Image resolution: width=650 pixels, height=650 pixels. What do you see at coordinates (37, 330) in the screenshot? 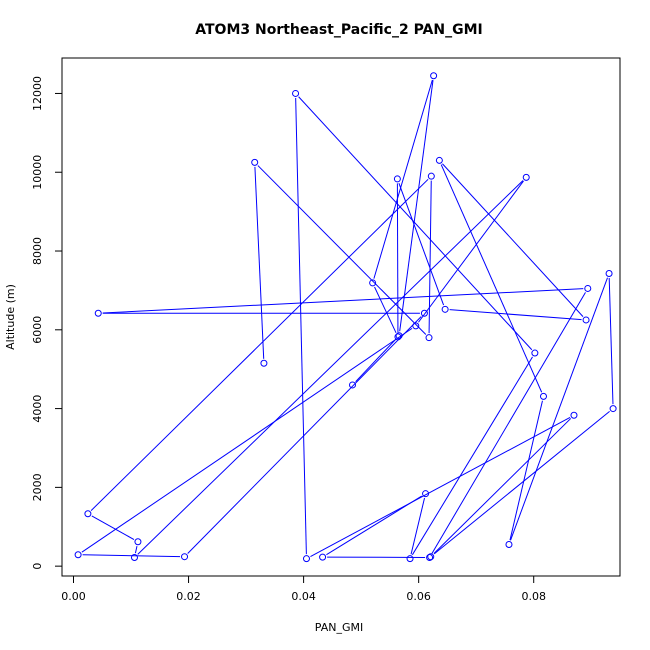
I see `y-tick-label: 6000` at bounding box center [37, 330].